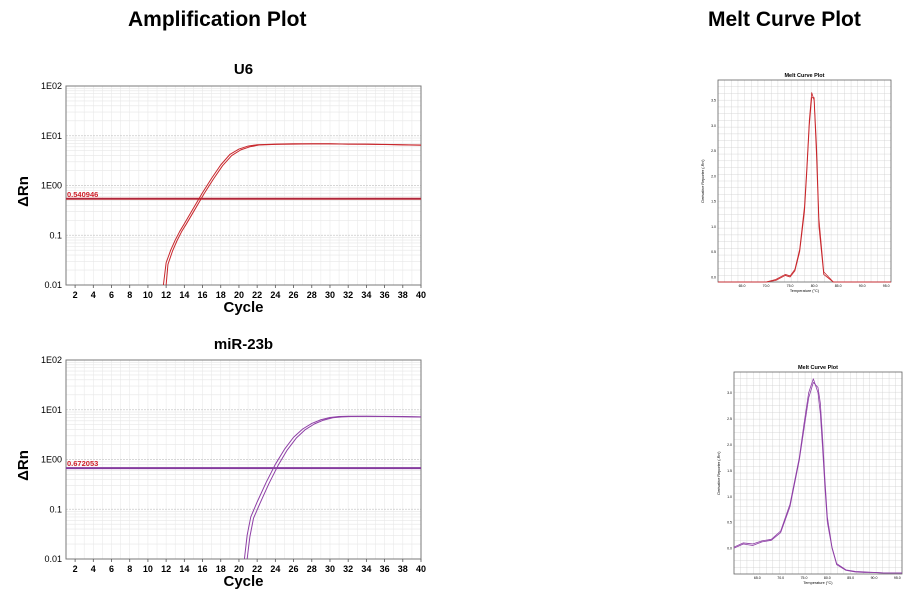 This screenshot has height=592, width=903. What do you see at coordinates (366, 569) in the screenshot?
I see `x-tick-label: 34` at bounding box center [366, 569].